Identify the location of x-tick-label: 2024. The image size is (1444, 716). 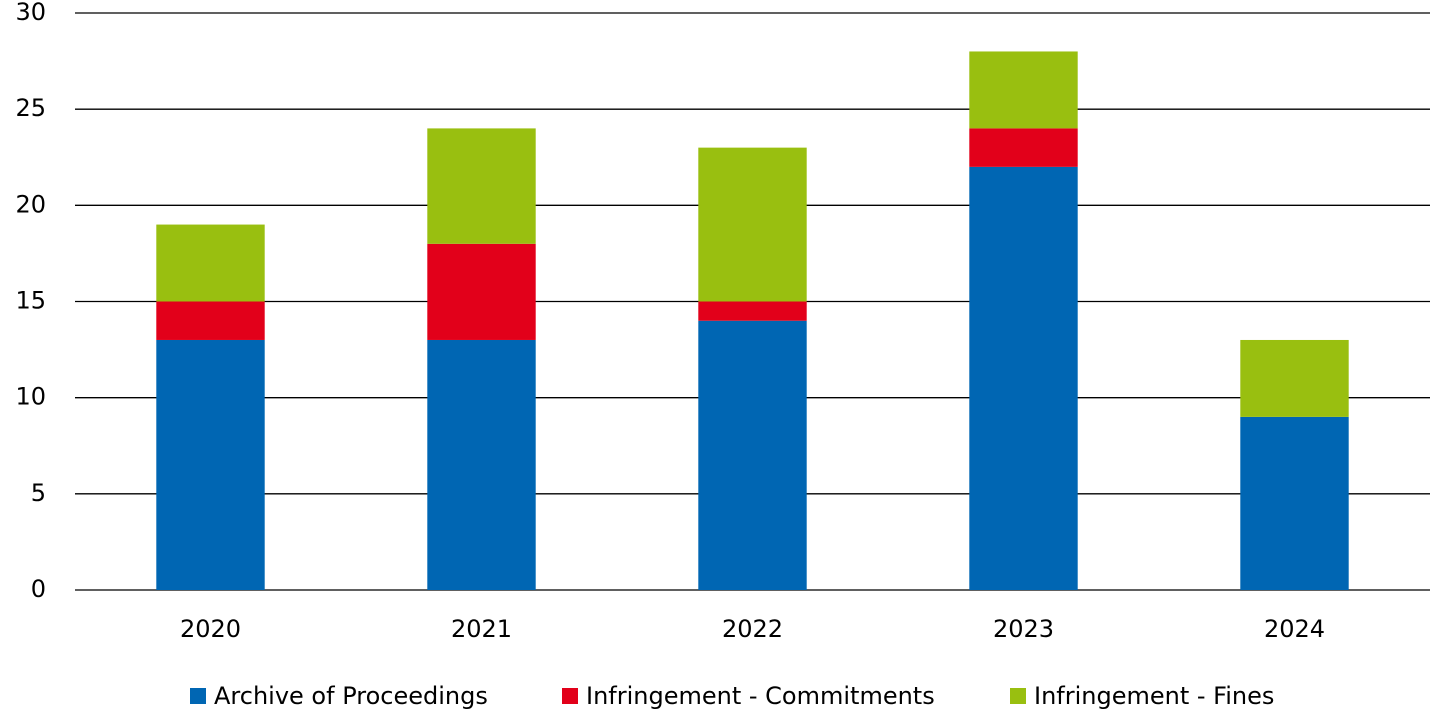
(1294, 629).